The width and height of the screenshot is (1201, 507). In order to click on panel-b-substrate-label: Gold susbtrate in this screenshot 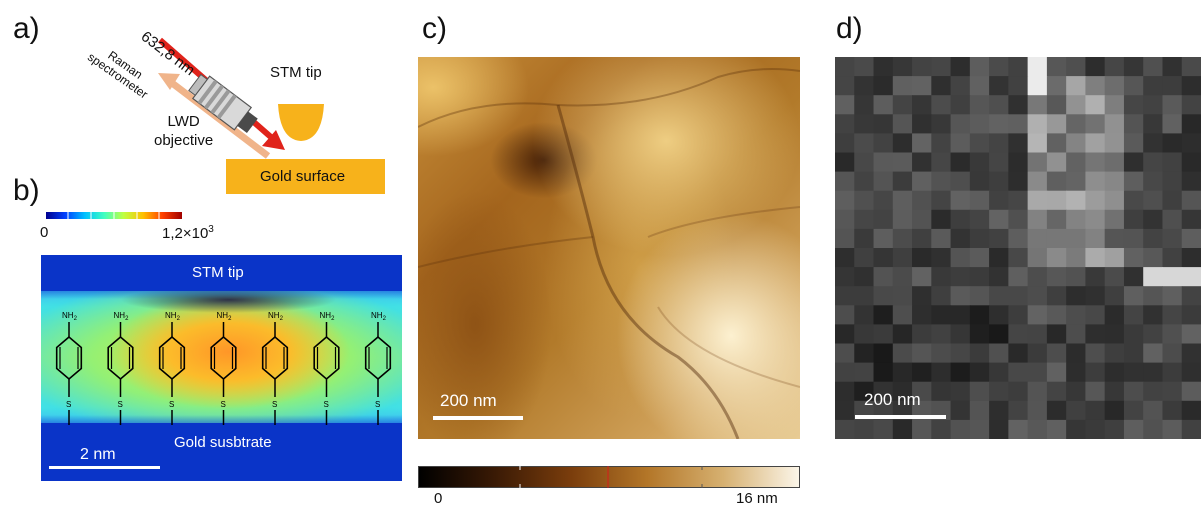, I will do `click(223, 442)`.